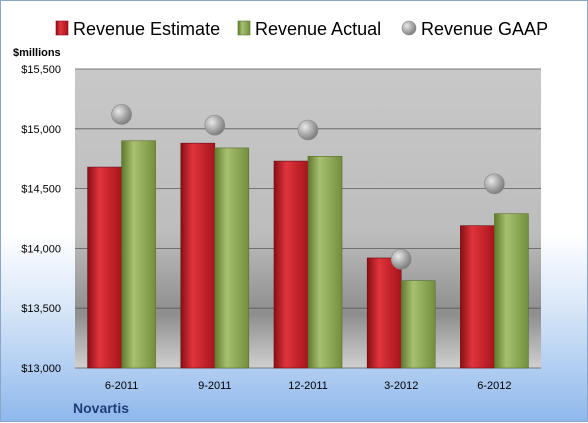 Image resolution: width=588 pixels, height=423 pixels. What do you see at coordinates (484, 29) in the screenshot?
I see `legend-label-revenue-gaap: Revenue GAAP` at bounding box center [484, 29].